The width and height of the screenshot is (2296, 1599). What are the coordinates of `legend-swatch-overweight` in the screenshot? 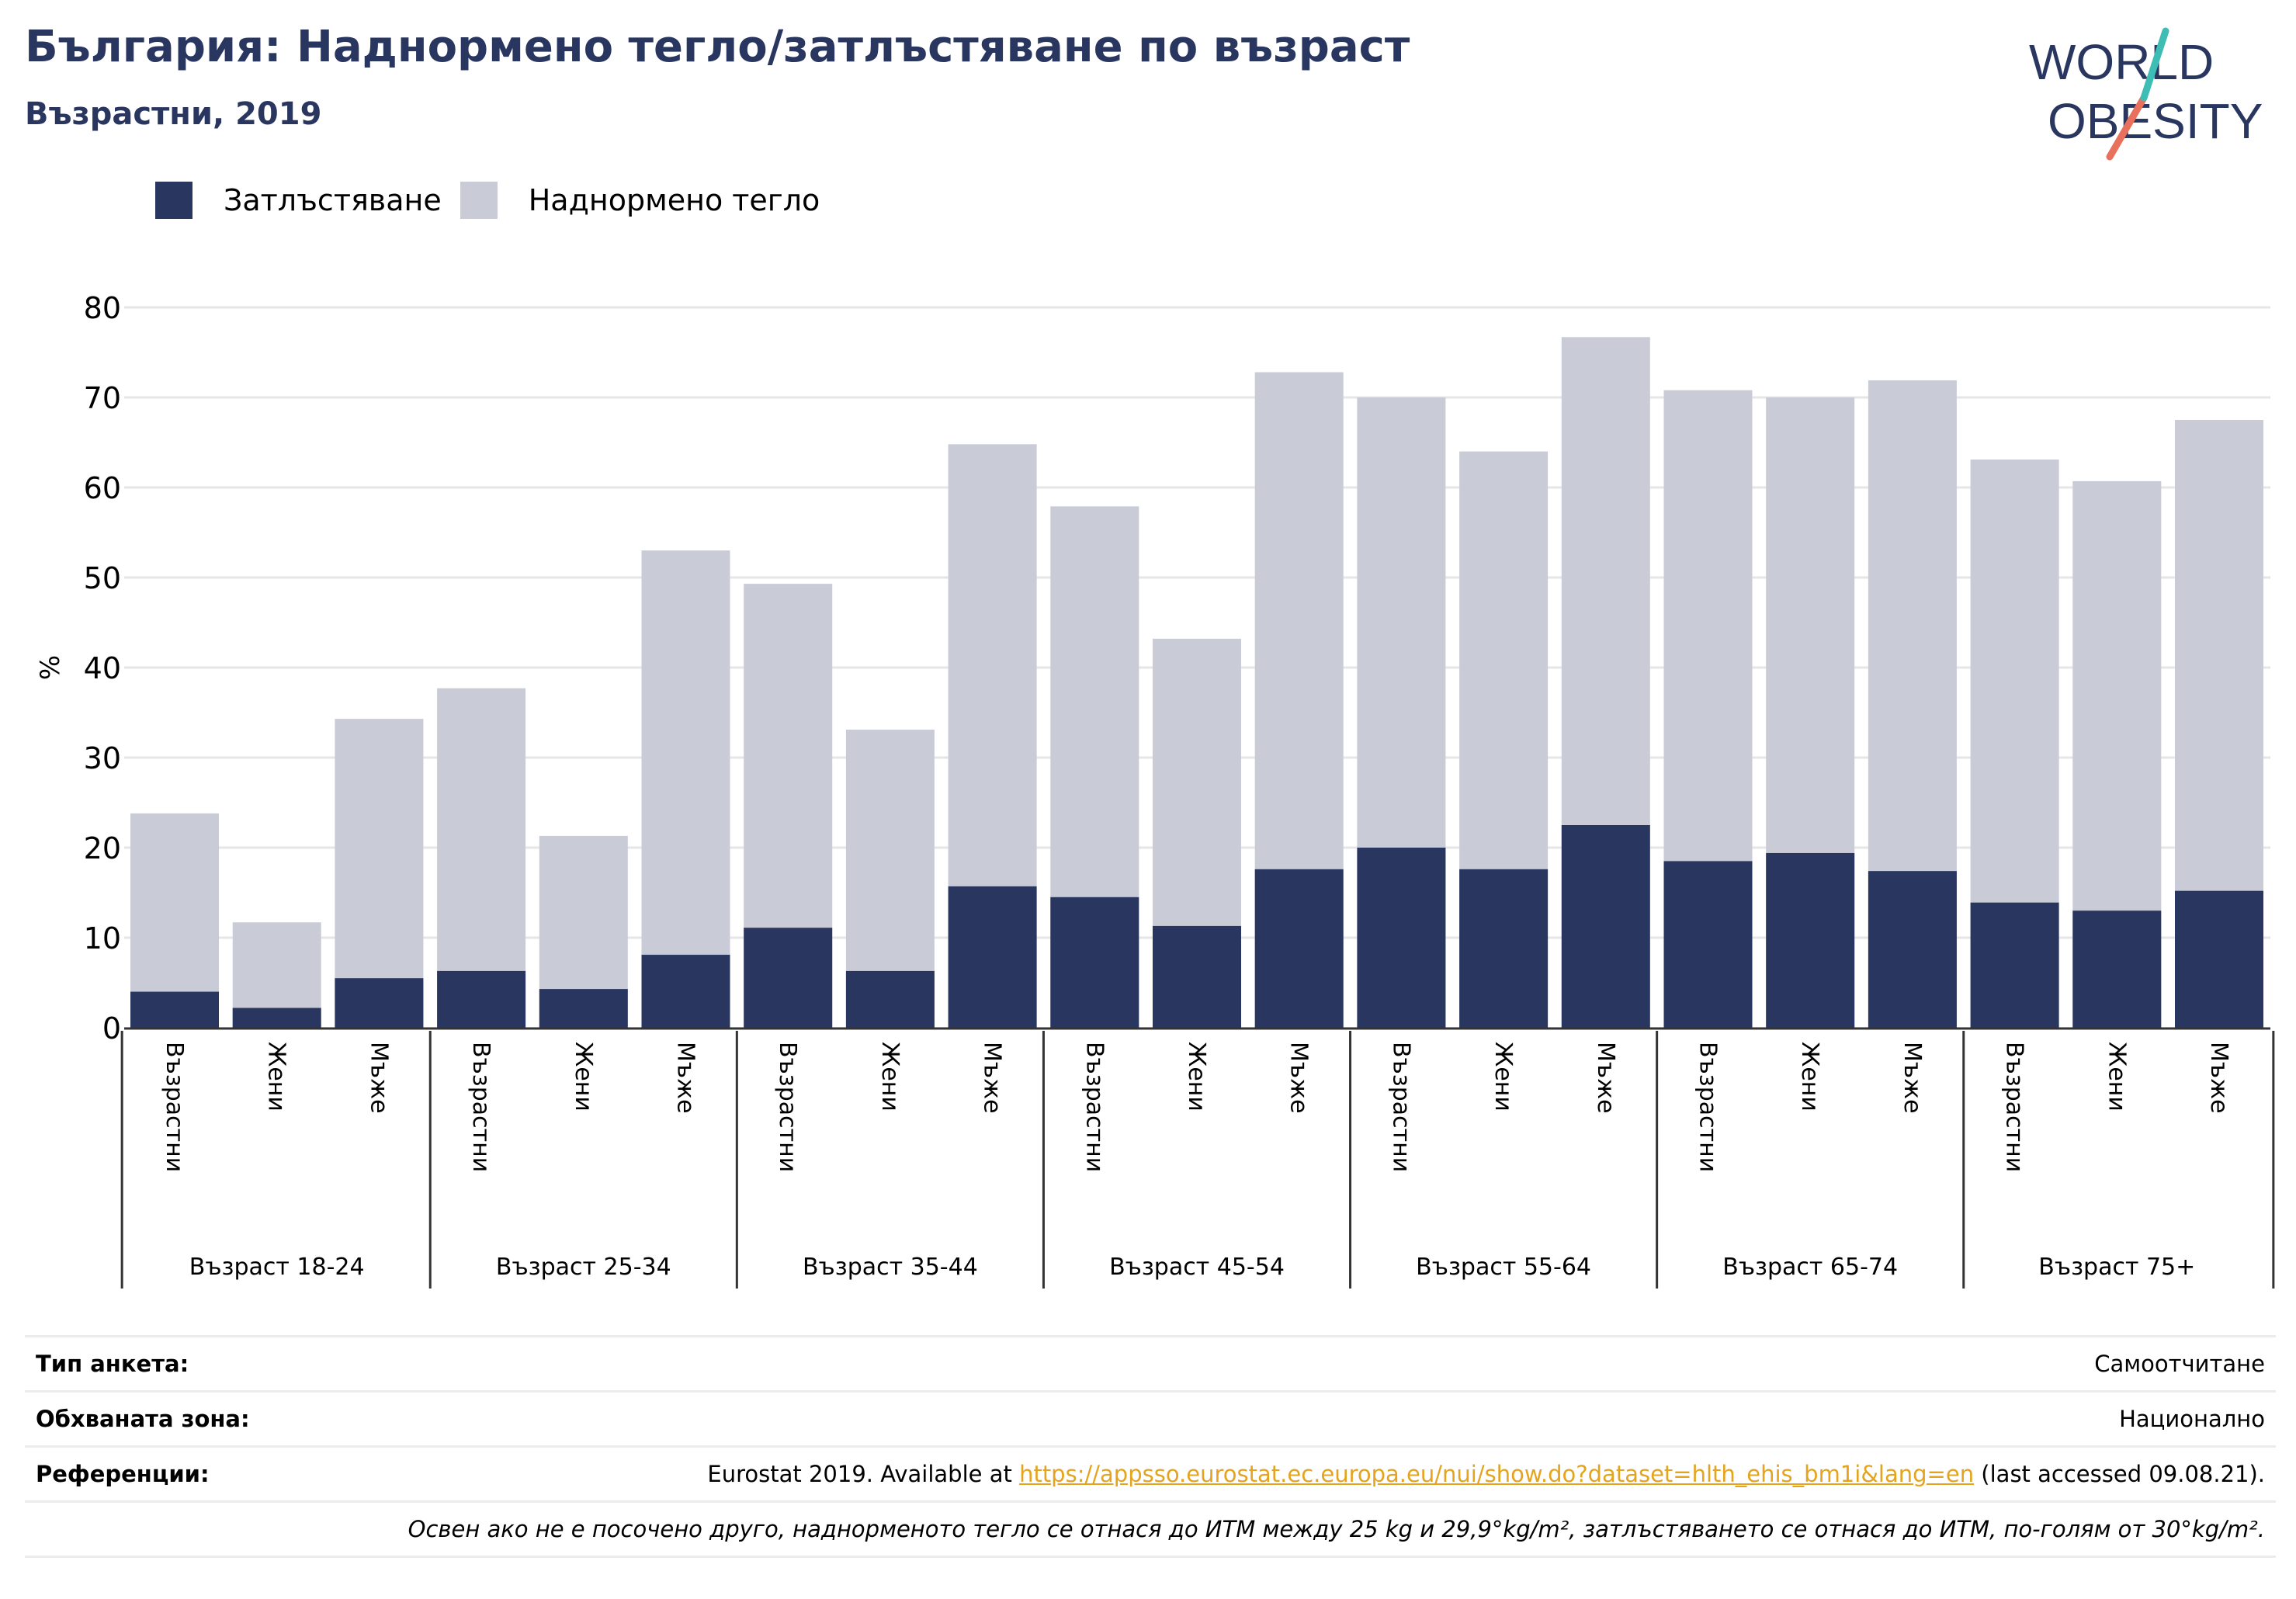 It's located at (479, 200).